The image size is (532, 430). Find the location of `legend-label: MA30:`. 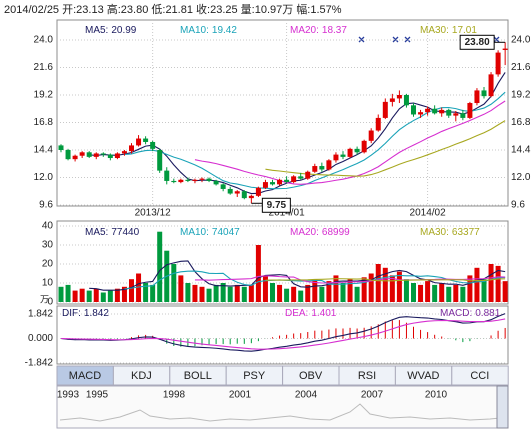

legend-label: MA30: is located at coordinates (434, 30).